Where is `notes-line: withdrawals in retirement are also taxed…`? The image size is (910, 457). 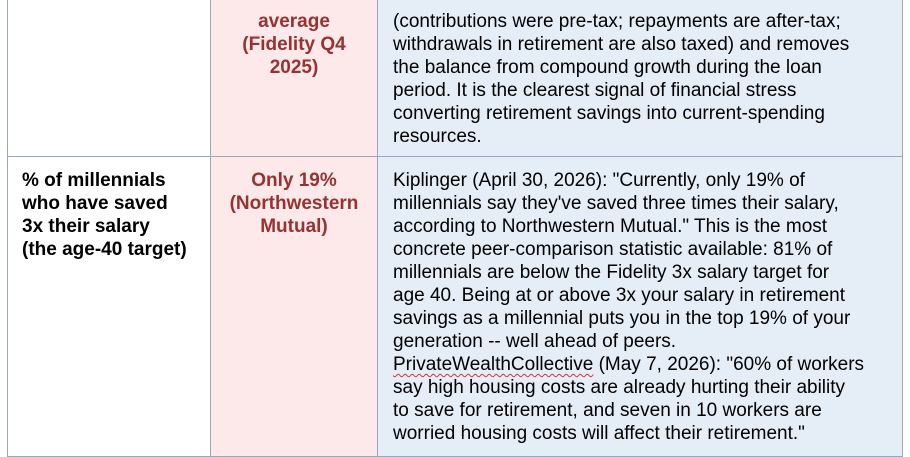 notes-line: withdrawals in retirement are also taxed… is located at coordinates (621, 44).